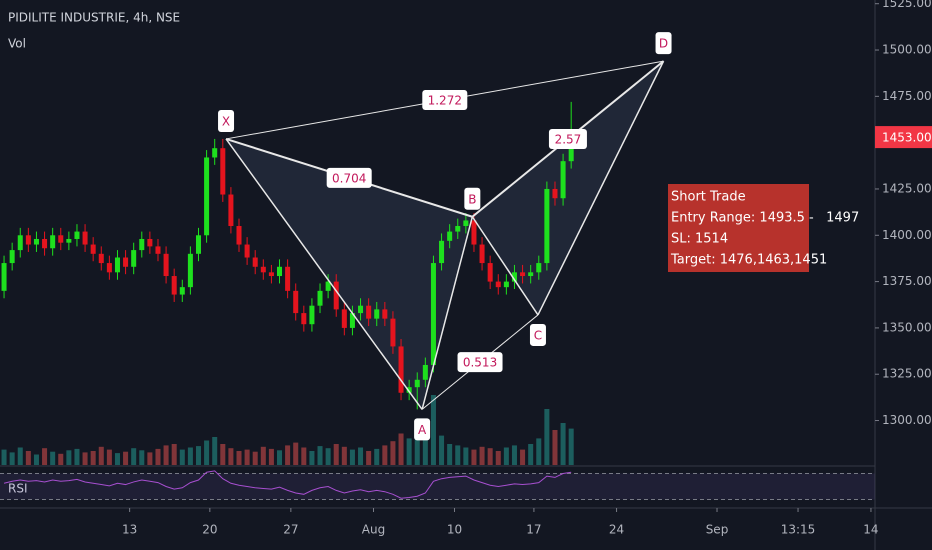 This screenshot has height=550, width=932. I want to click on y-tick-label: 1325.00, so click(907, 374).